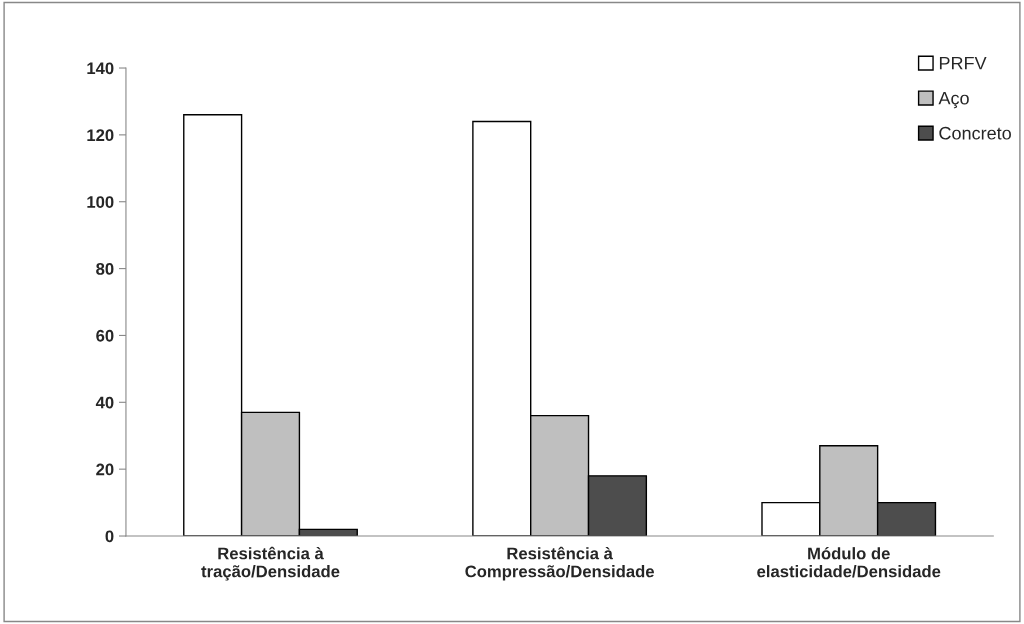 This screenshot has height=624, width=1024. What do you see at coordinates (270, 563) in the screenshot?
I see `x-tick-label: Resistência à tração/Densidade` at bounding box center [270, 563].